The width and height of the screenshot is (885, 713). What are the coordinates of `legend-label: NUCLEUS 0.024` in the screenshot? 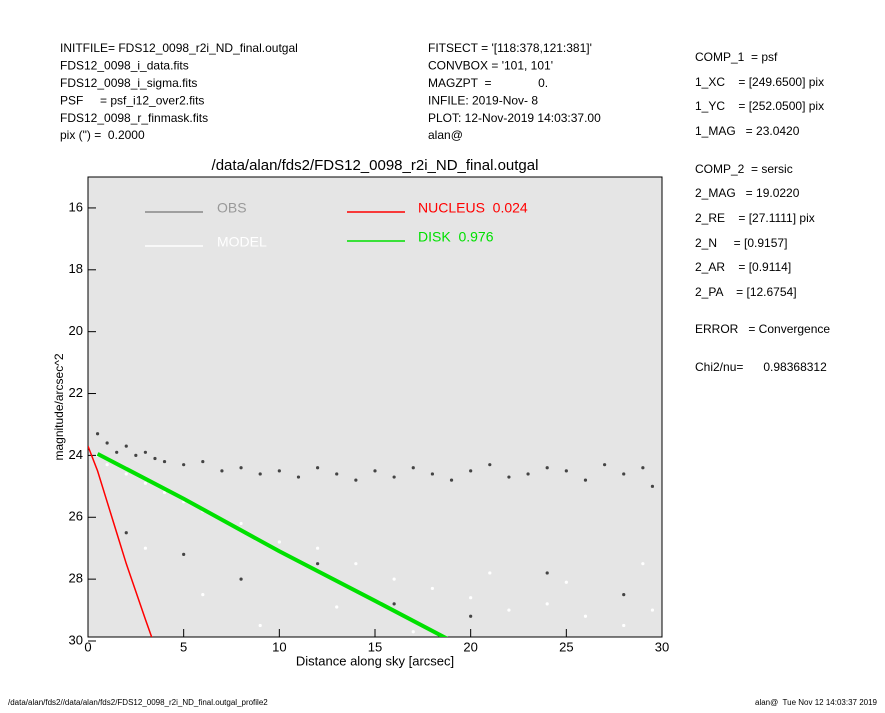 It's located at (473, 208).